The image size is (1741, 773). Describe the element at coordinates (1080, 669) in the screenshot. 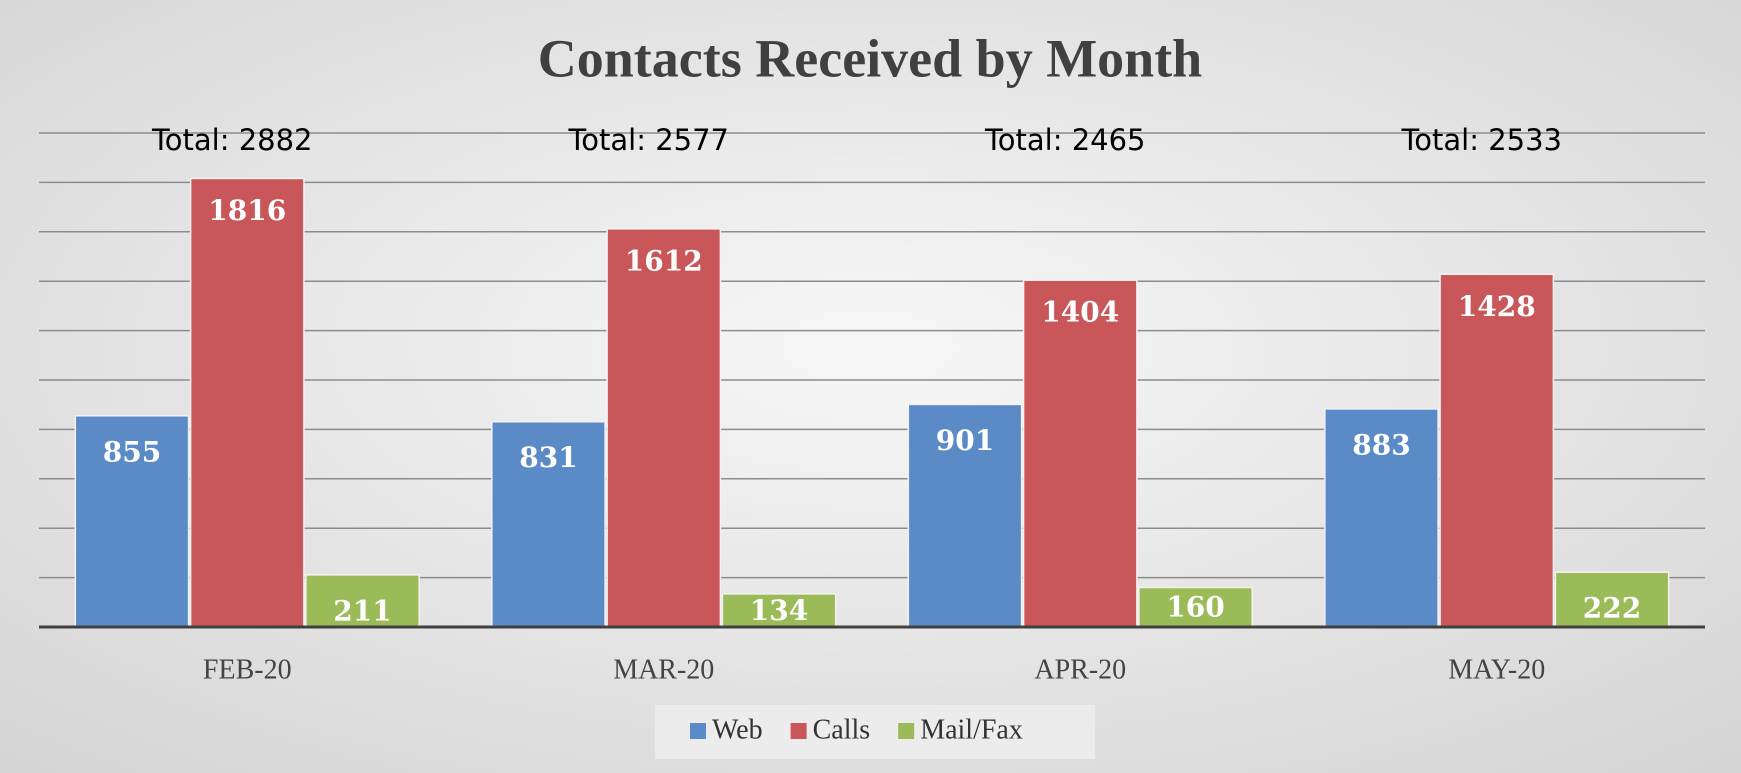

I see `x-tick-label: APR-20` at that location.